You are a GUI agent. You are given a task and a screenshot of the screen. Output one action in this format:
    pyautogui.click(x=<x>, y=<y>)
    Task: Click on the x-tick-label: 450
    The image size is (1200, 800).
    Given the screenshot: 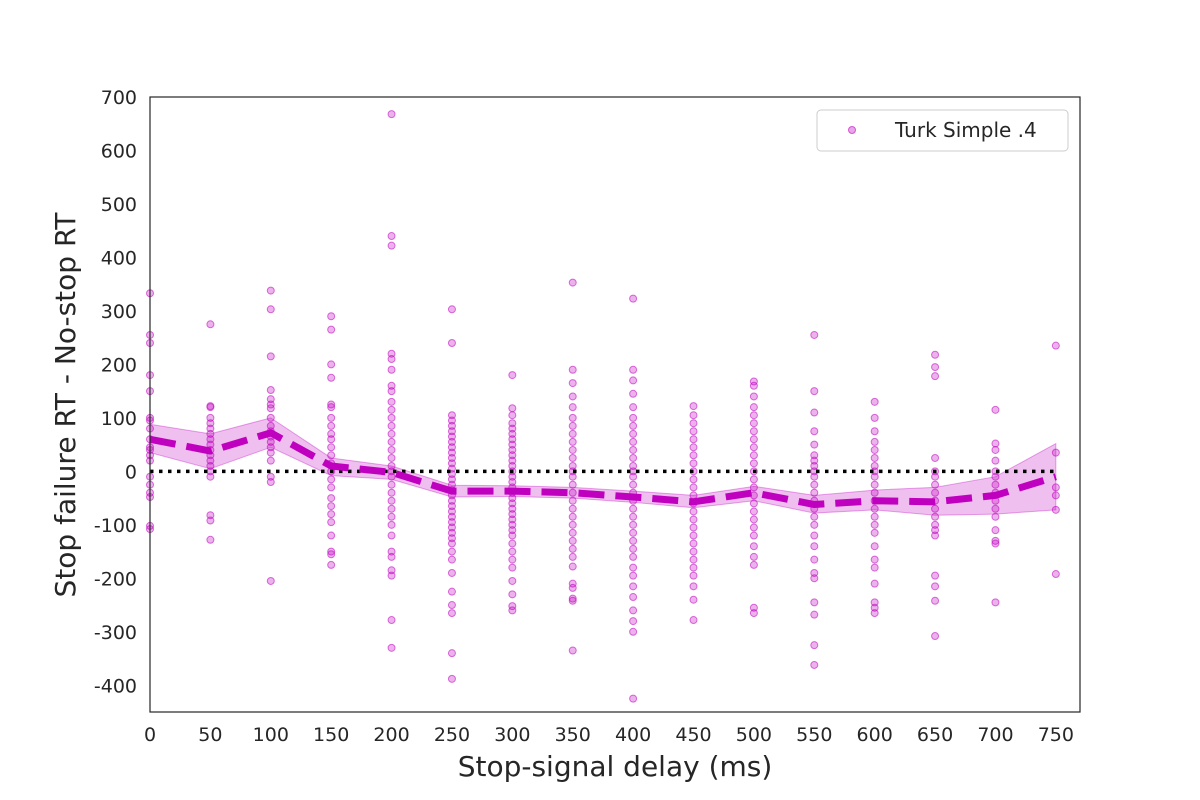 What is the action you would take?
    pyautogui.click(x=693, y=735)
    